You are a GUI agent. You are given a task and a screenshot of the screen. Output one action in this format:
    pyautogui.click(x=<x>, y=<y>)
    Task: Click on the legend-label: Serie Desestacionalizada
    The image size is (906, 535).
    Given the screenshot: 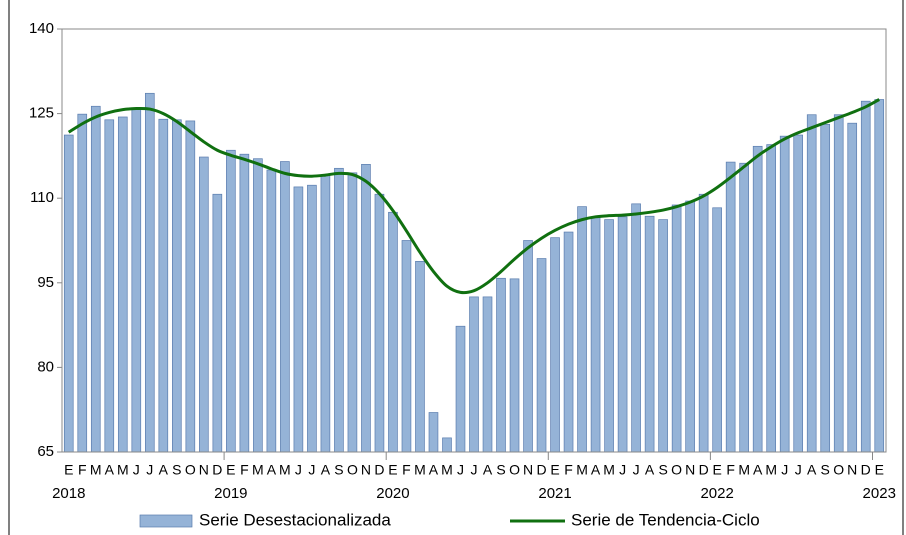 What is the action you would take?
    pyautogui.click(x=295, y=519)
    